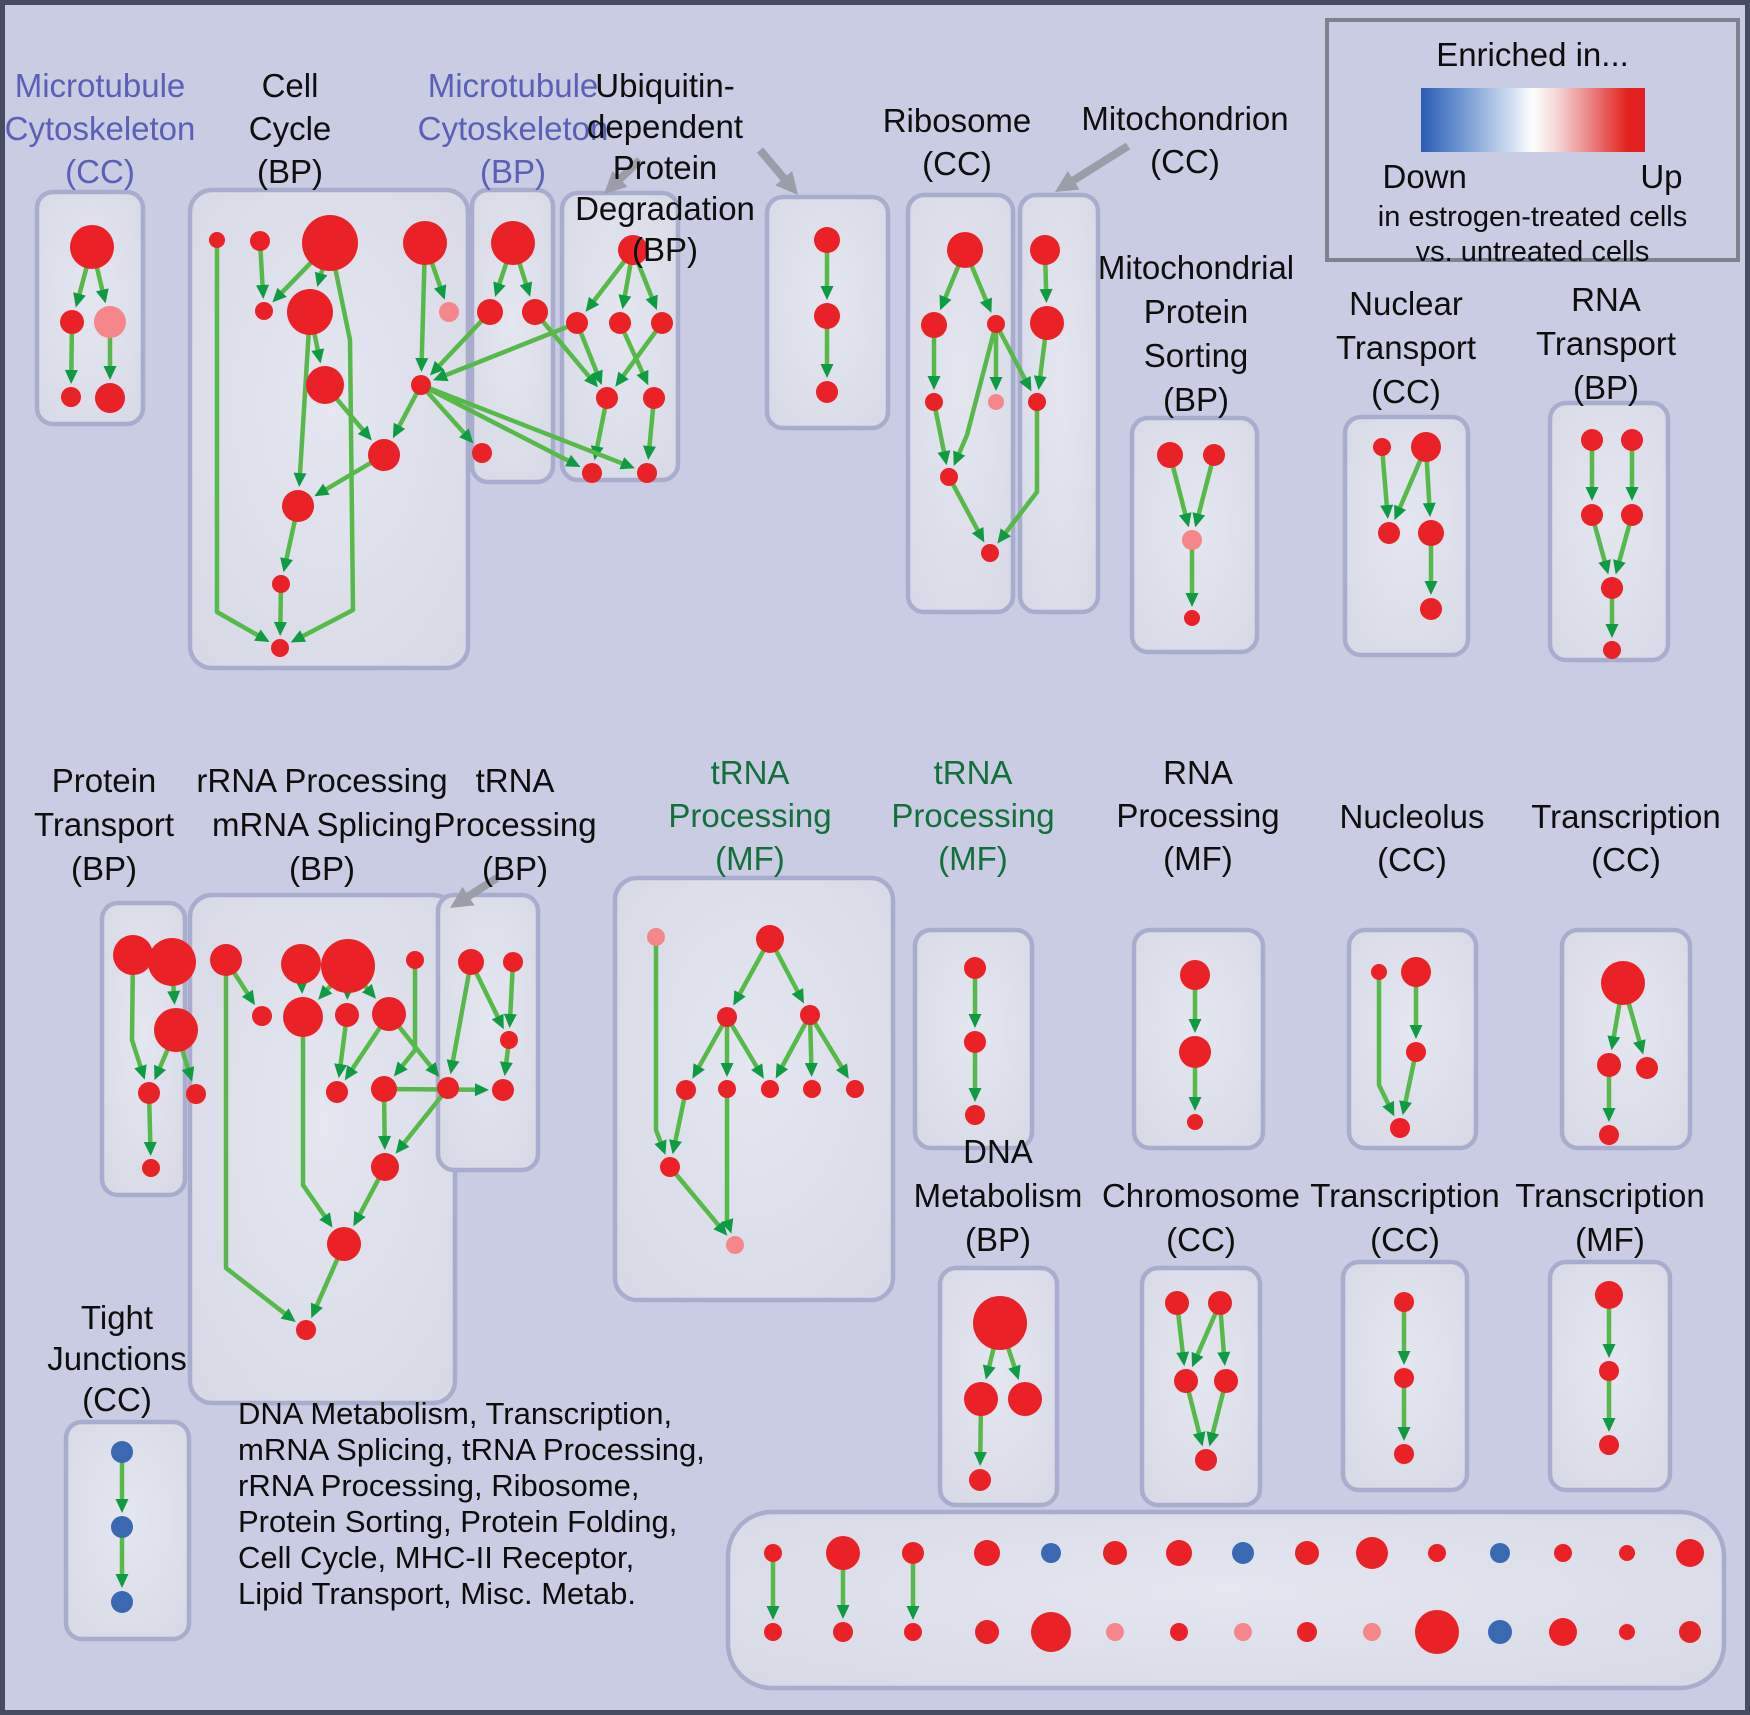 The width and height of the screenshot is (1750, 1715). Describe the element at coordinates (341, 1071) in the screenshot. I see `edge-rrna-s3-t1-head` at that location.